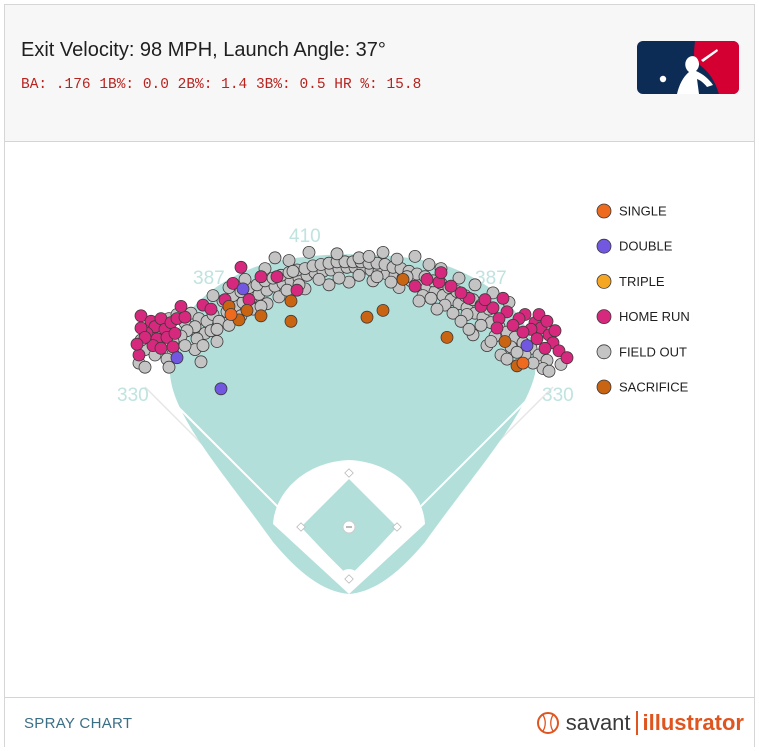 This screenshot has width=759, height=751. Describe the element at coordinates (491, 278) in the screenshot. I see `distance-label-right-center: 387` at that location.